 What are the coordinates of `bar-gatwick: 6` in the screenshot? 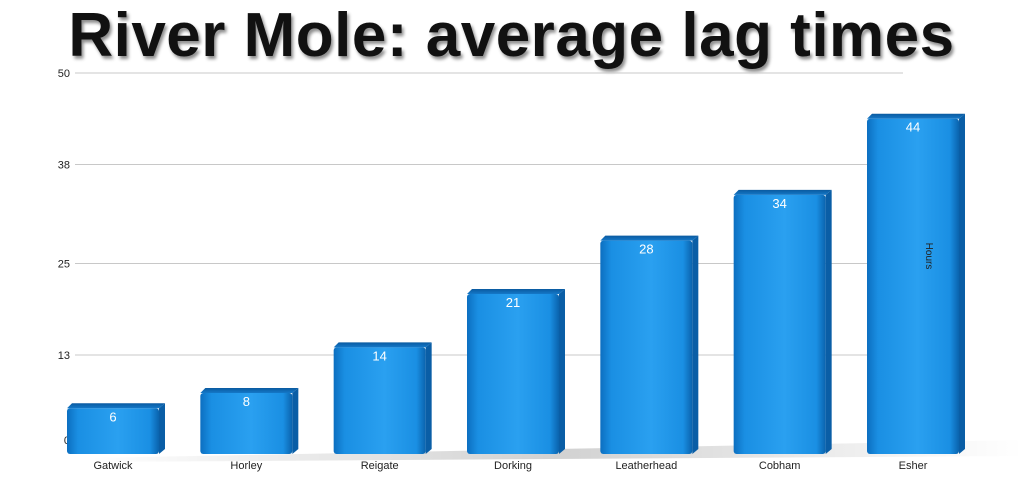 It's located at (116, 428).